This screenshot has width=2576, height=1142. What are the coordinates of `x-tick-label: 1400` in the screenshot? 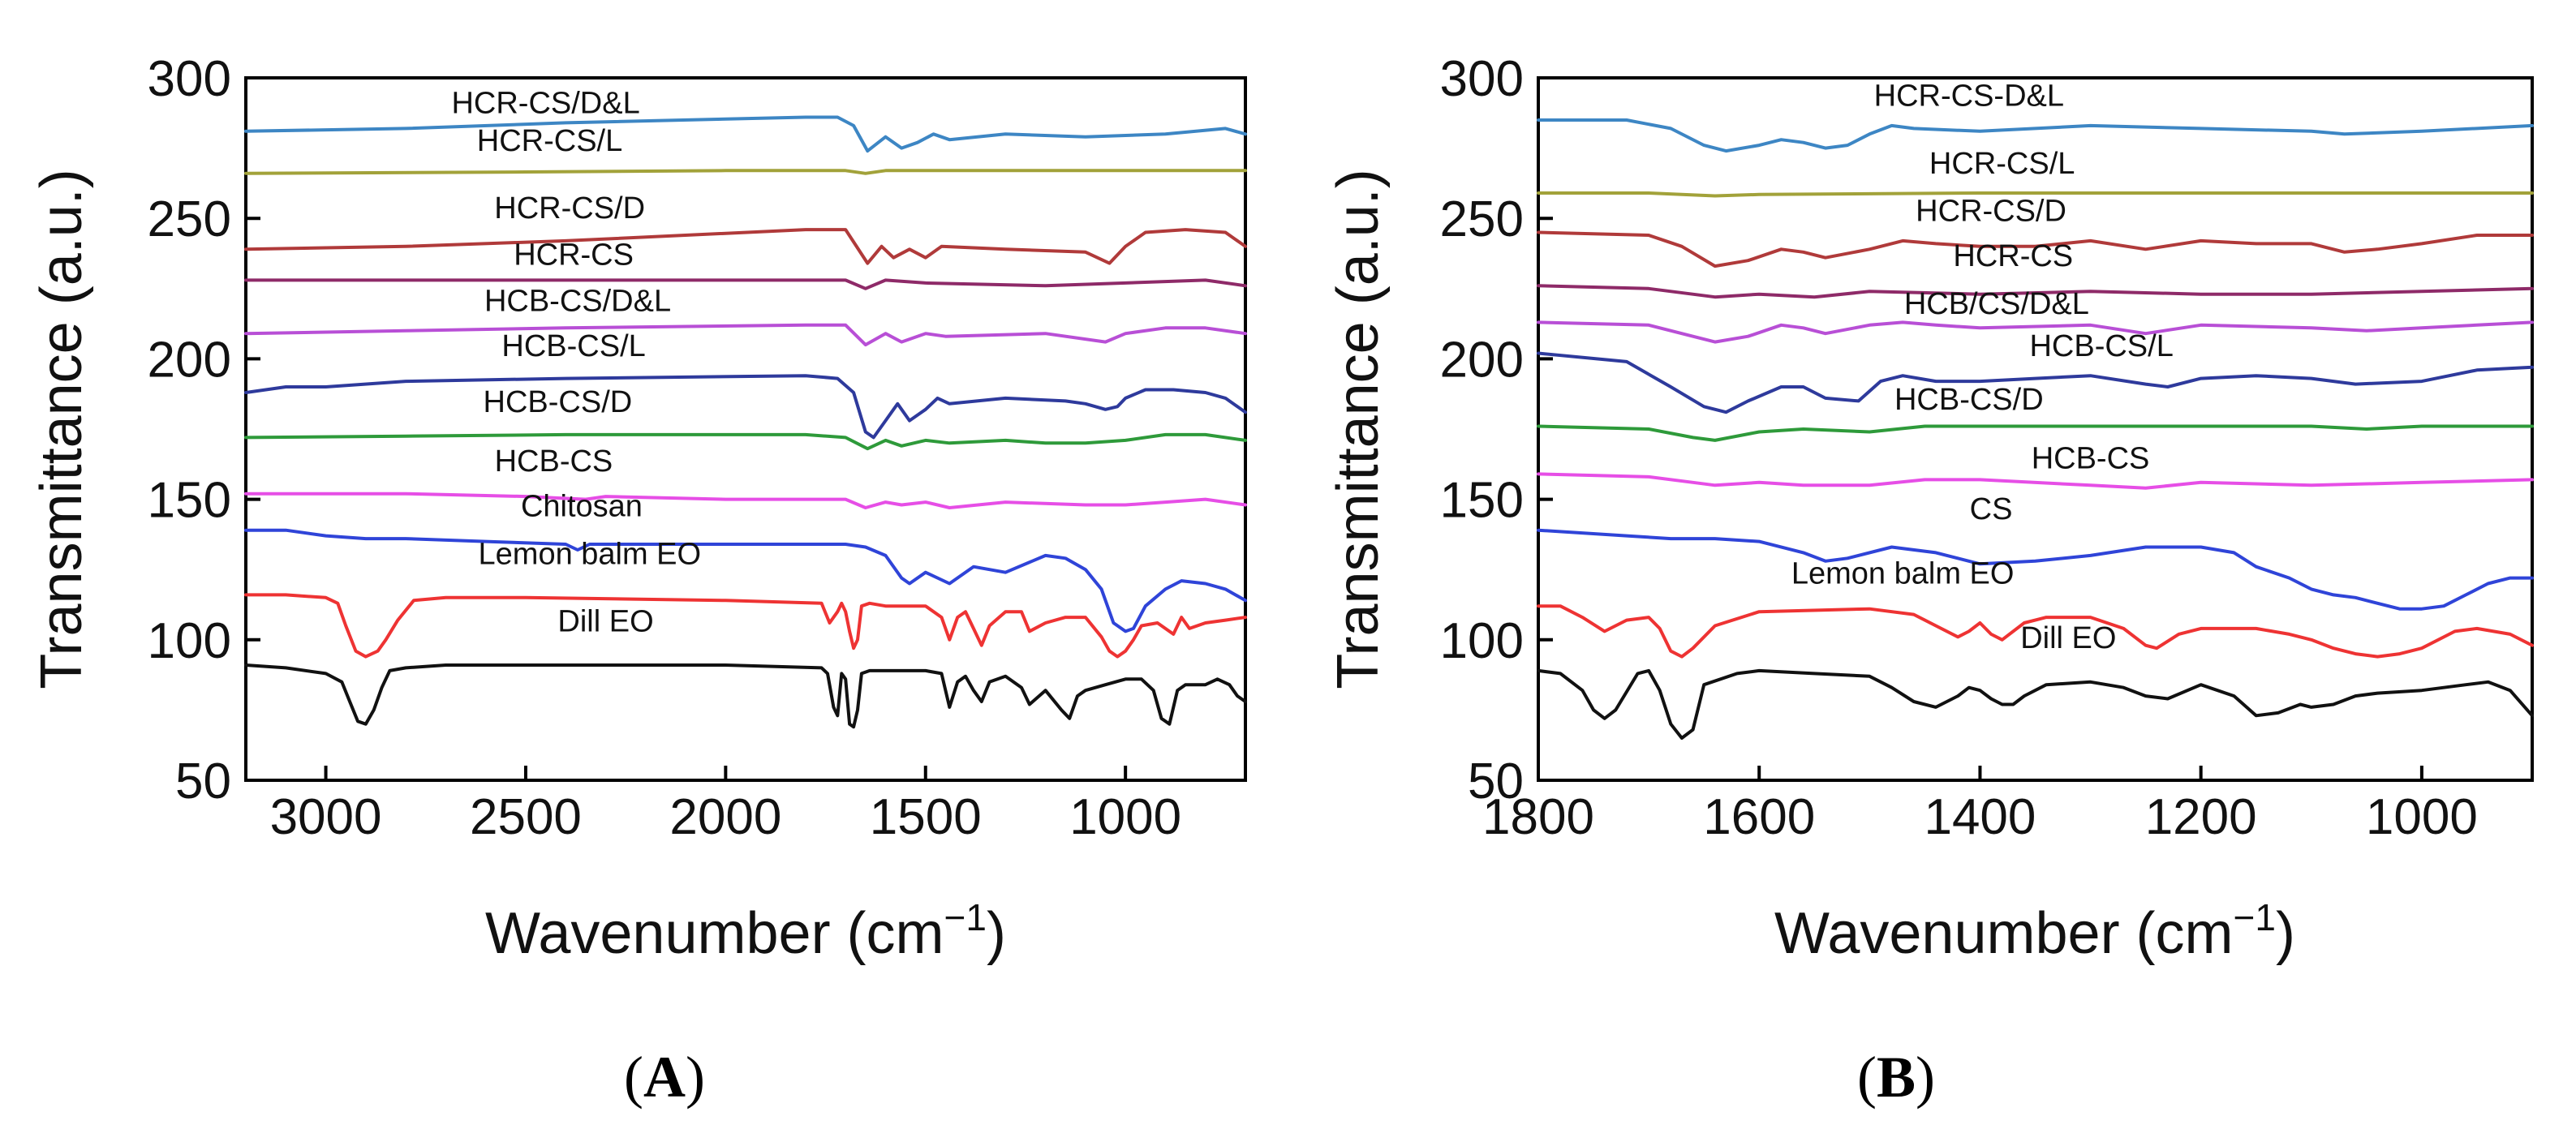 It's located at (1980, 817).